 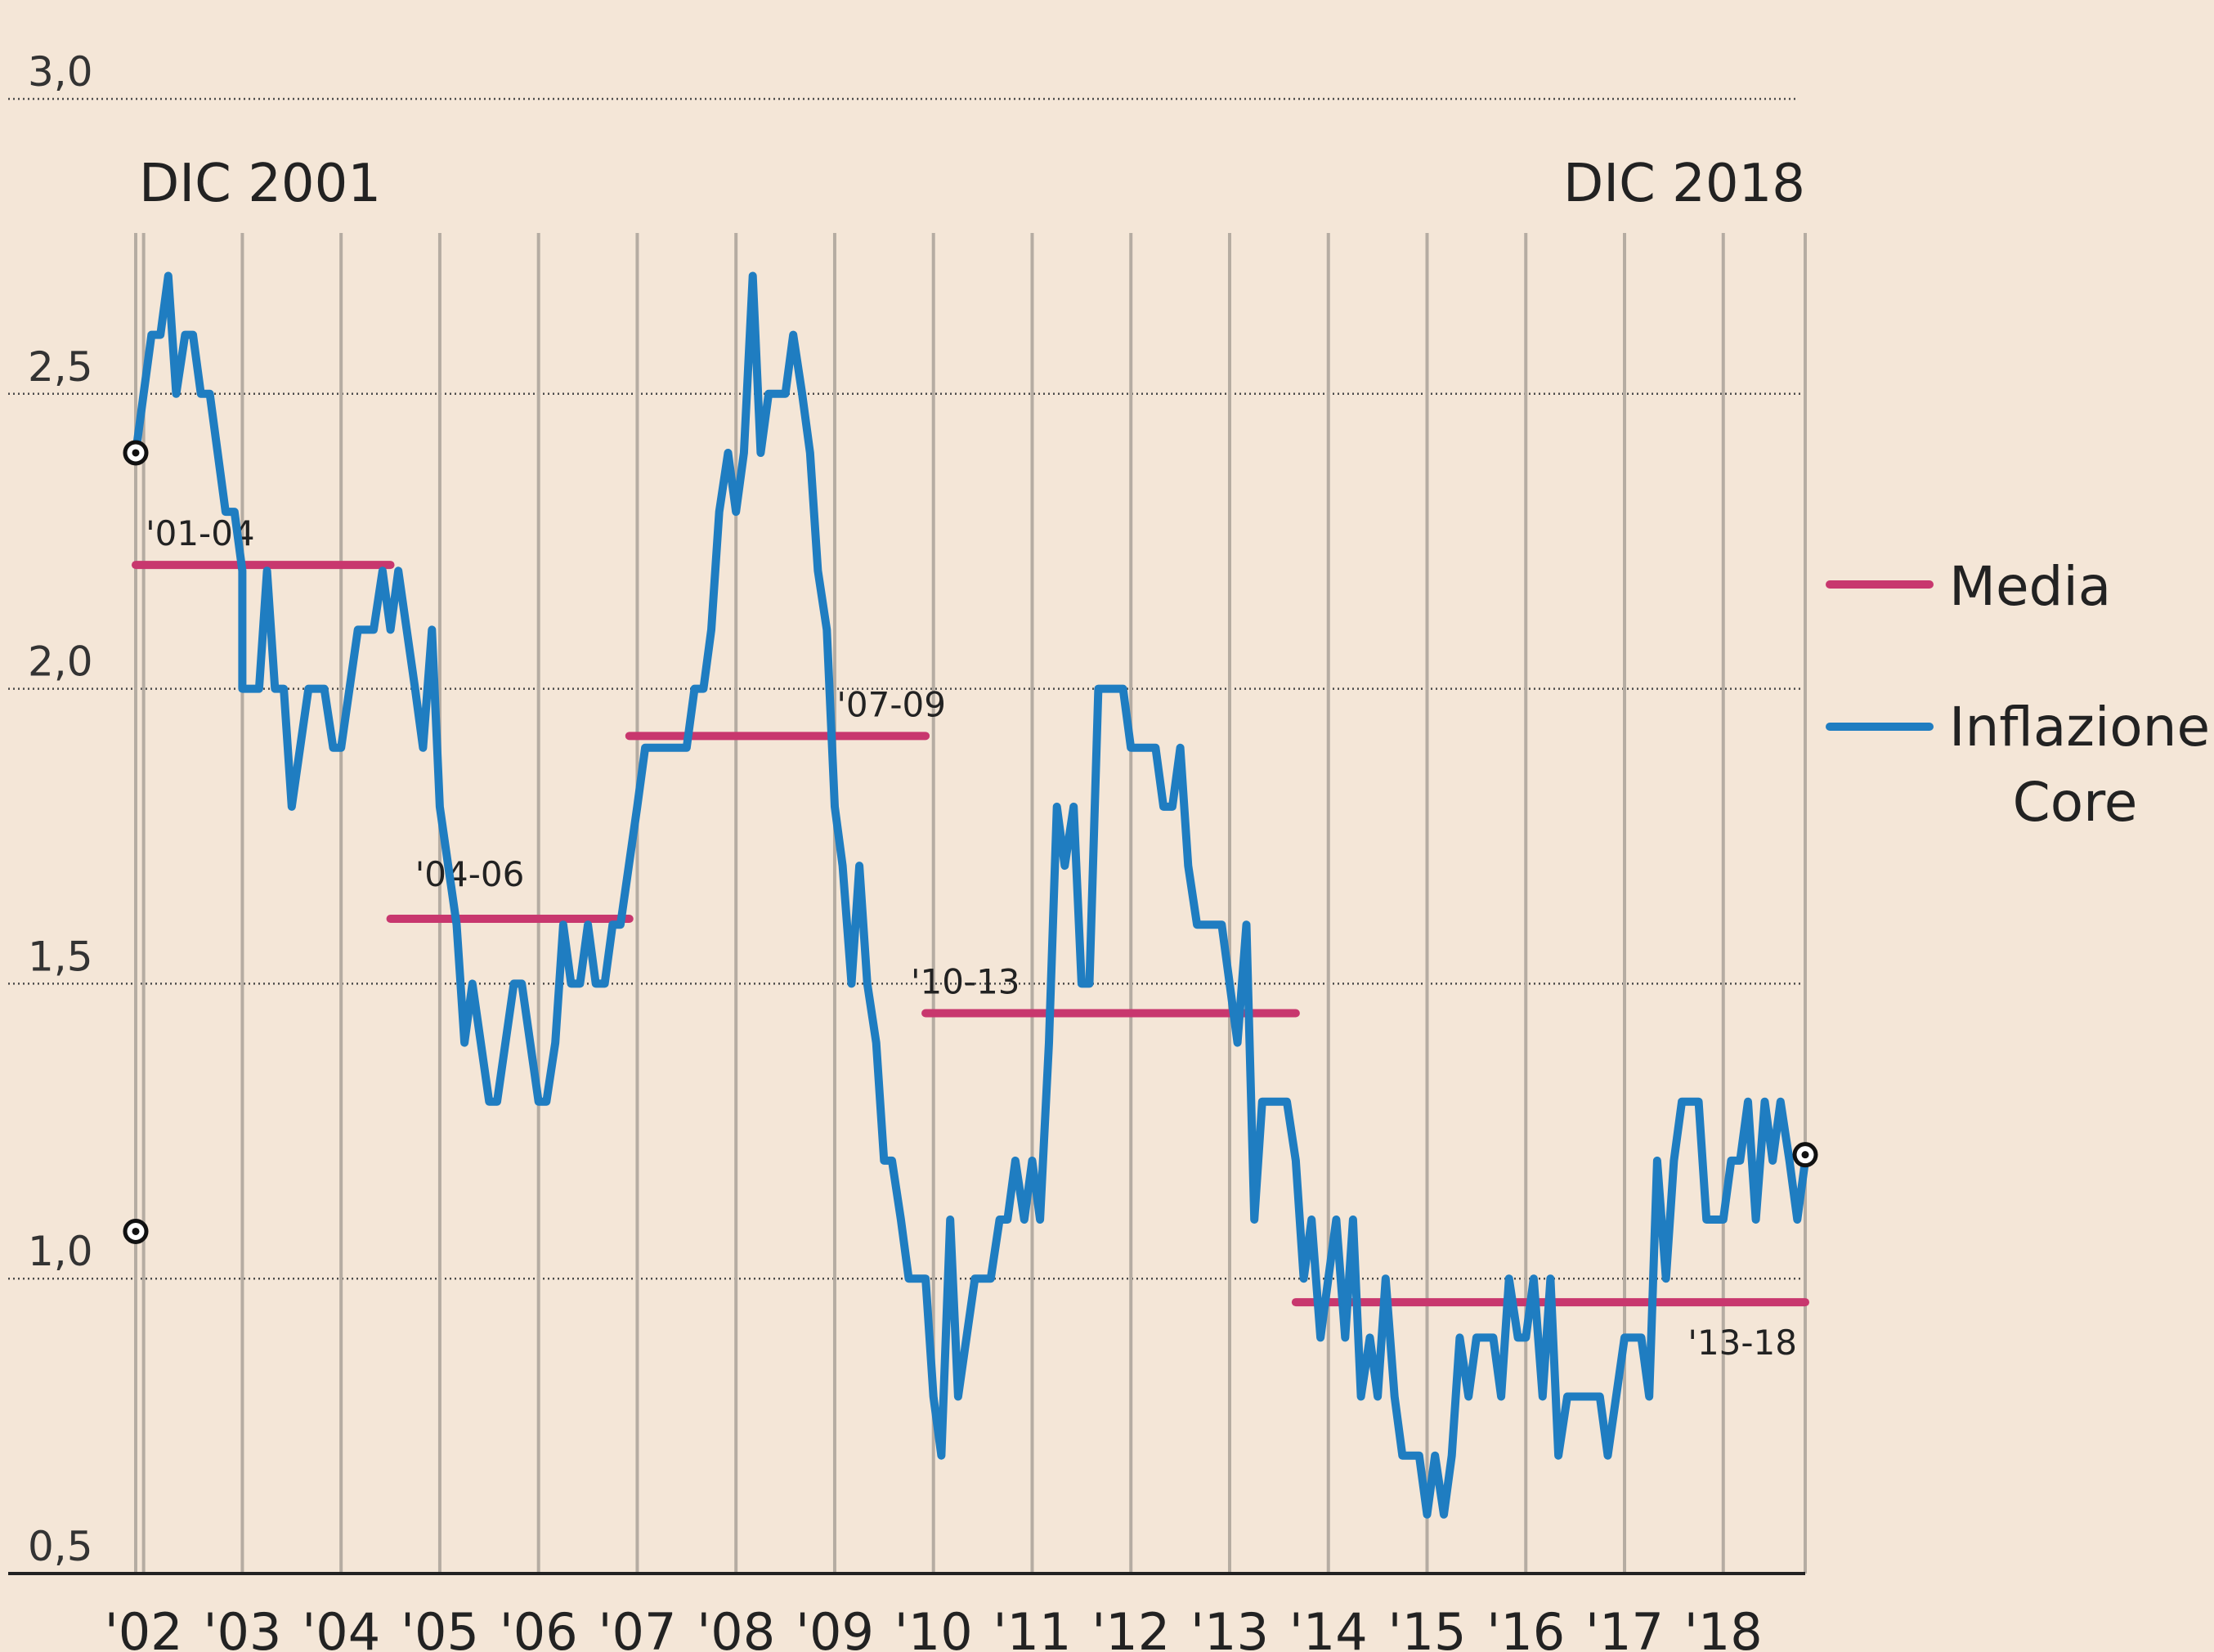 I want to click on legend-media-label: Media, so click(x=2030, y=586).